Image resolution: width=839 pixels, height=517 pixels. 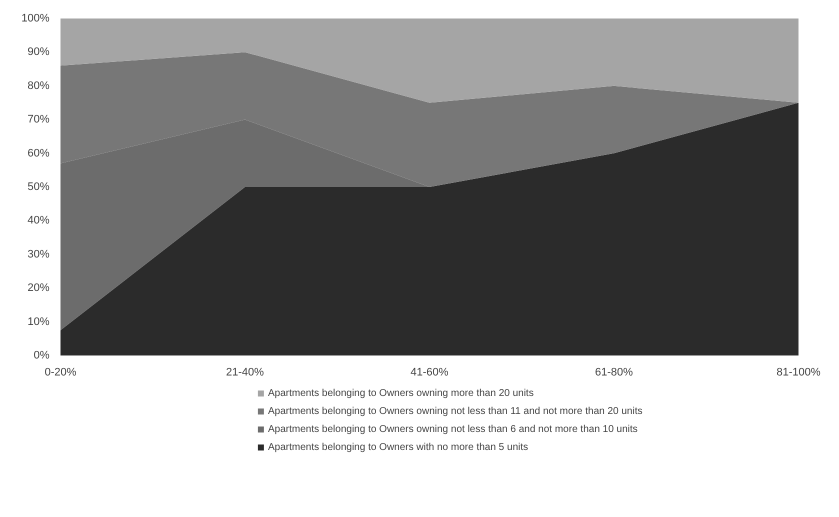 I want to click on y-tick-label: 70%, so click(x=38, y=120).